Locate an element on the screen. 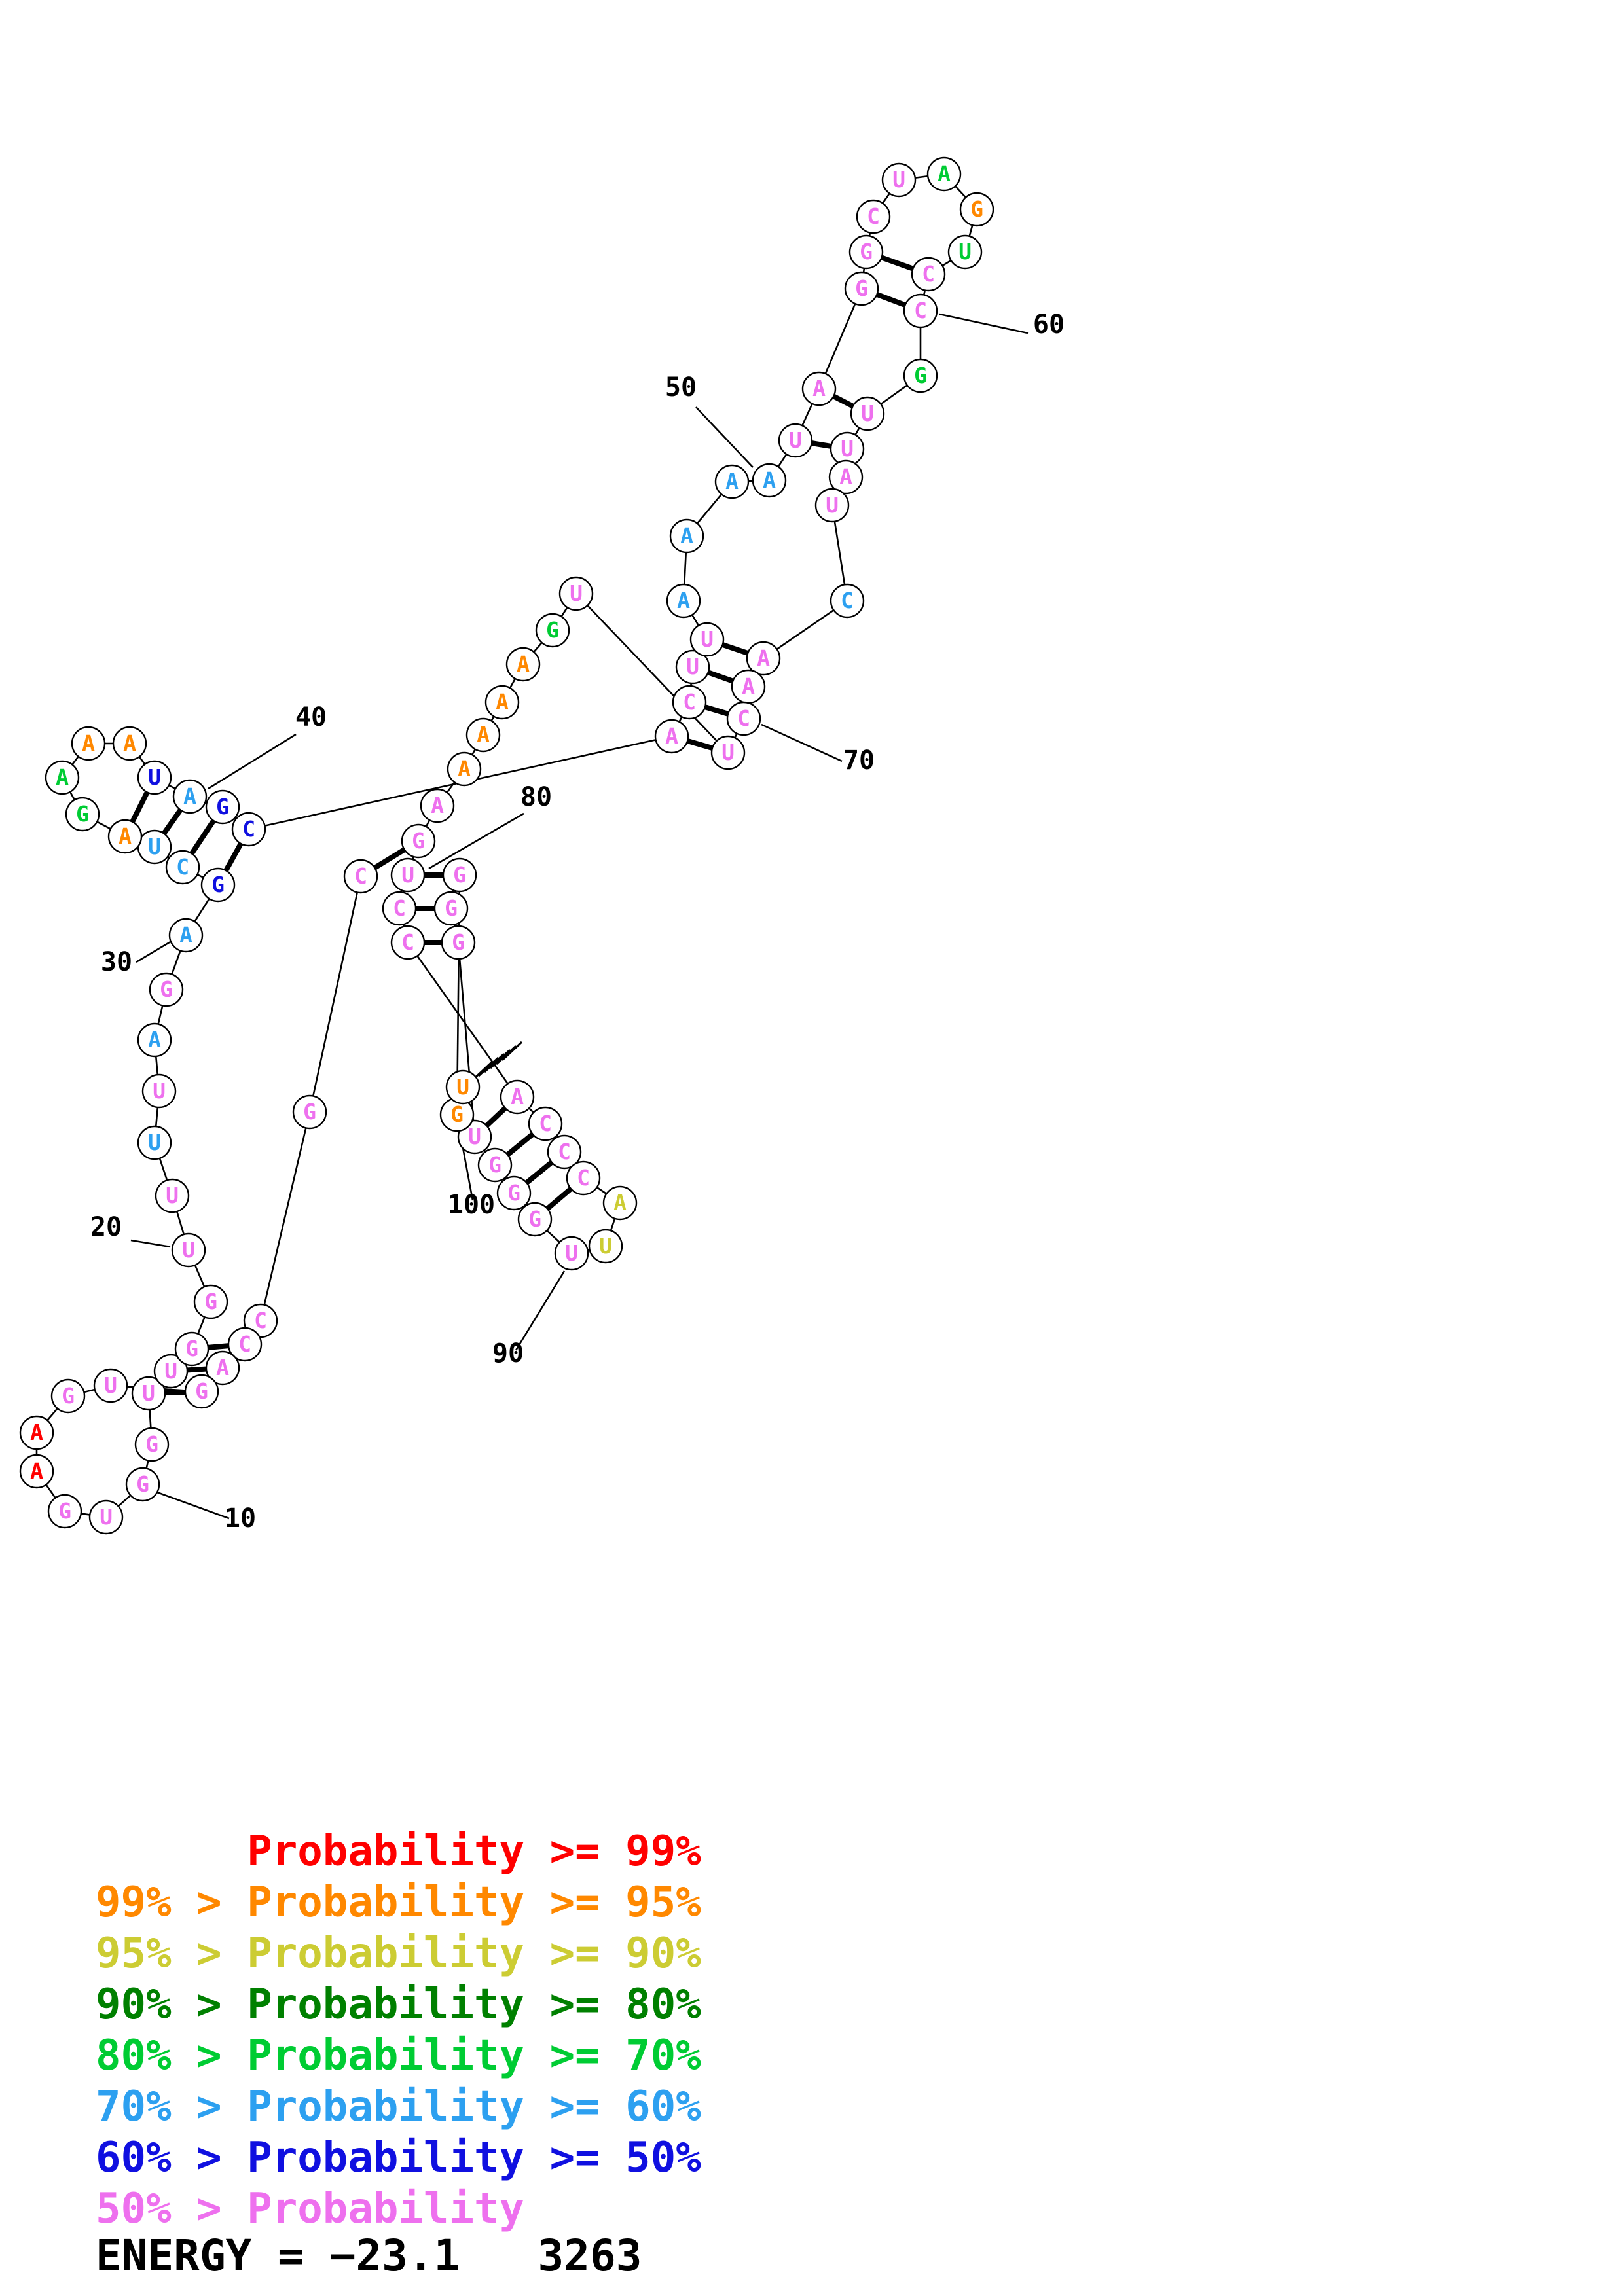 This screenshot has width=1623, height=2296. legend-line: 95% > Probability >= 90% is located at coordinates (398, 1953).